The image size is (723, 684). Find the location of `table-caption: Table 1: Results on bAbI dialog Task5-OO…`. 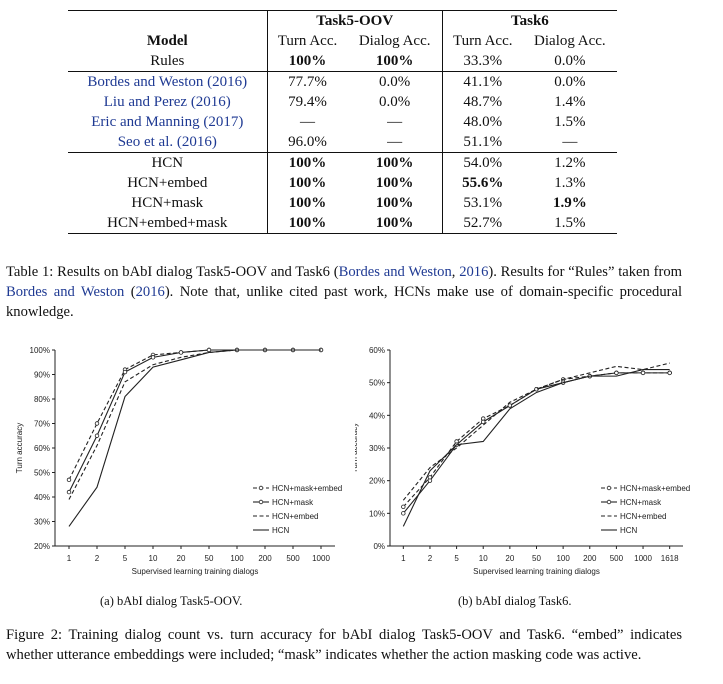

table-caption: Table 1: Results on bAbI dialog Task5-OO… is located at coordinates (344, 292).